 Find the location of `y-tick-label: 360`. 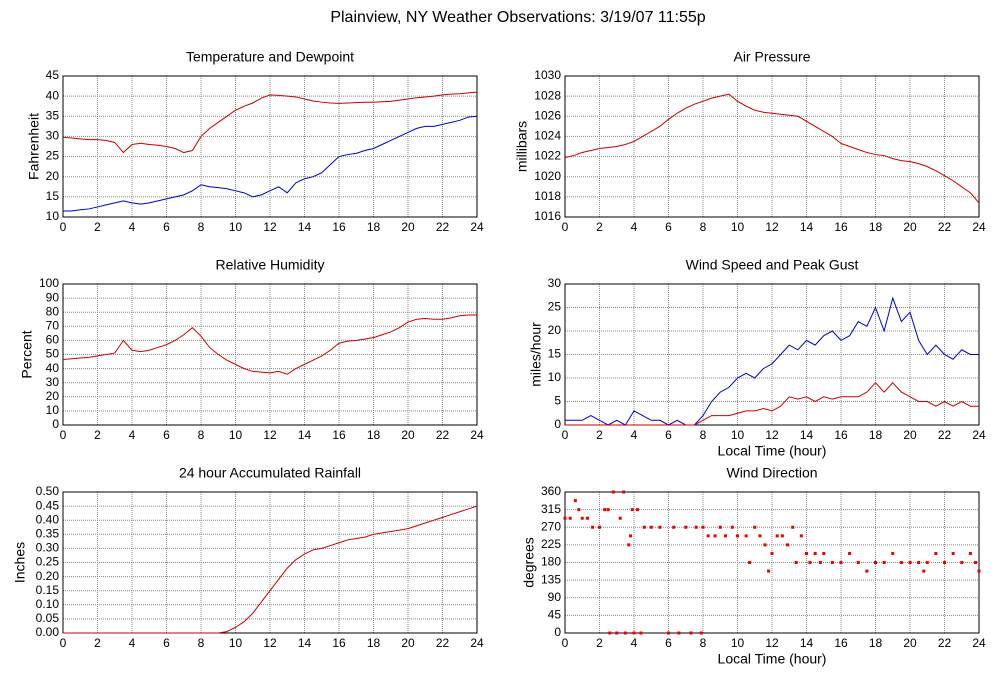

y-tick-label: 360 is located at coordinates (551, 491).